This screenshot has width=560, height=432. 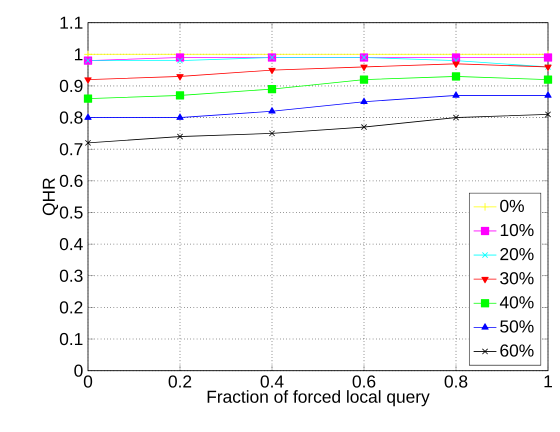 What do you see at coordinates (71, 339) in the screenshot?
I see `y-tick-label: 0.1` at bounding box center [71, 339].